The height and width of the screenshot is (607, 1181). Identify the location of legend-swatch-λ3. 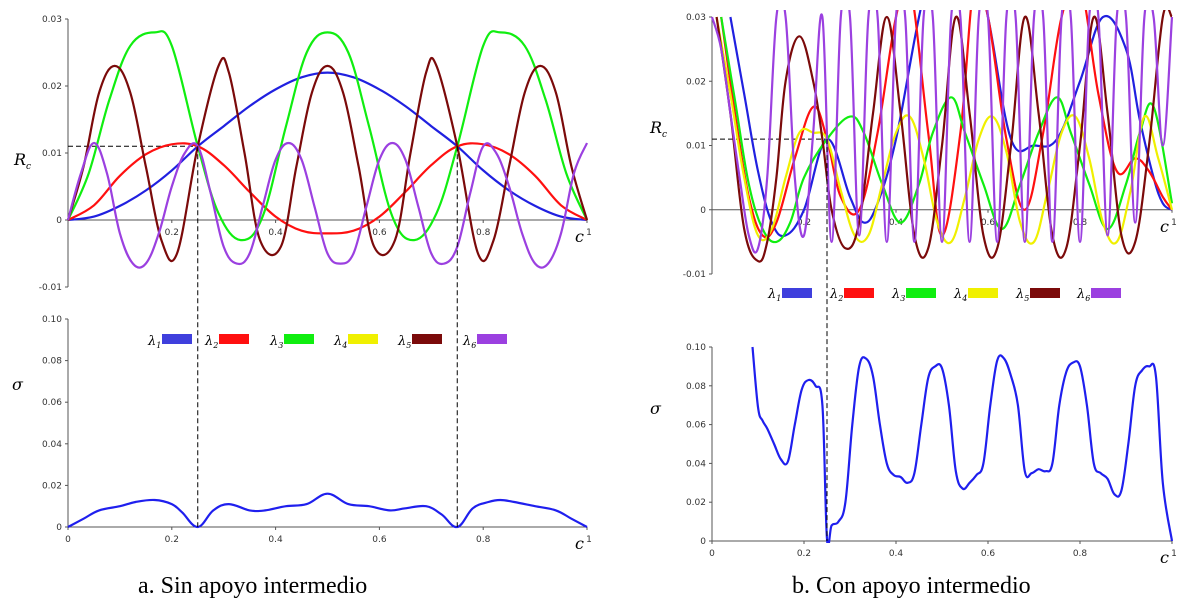
(921, 293).